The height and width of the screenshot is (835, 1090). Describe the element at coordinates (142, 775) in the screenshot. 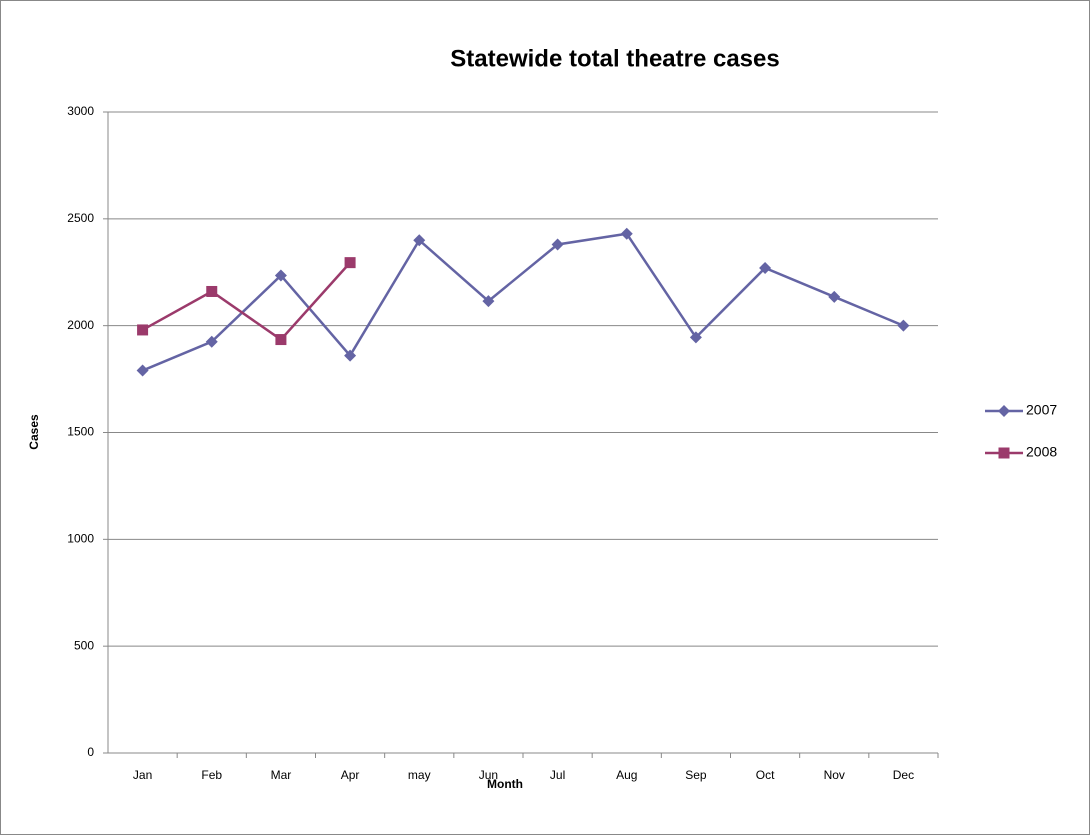

I see `x-tick-label: Jan` at that location.